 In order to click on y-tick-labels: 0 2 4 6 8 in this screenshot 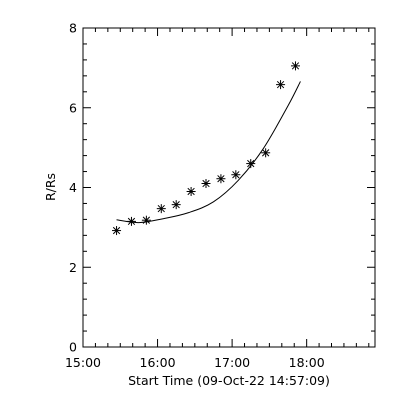, I will do `click(73, 188)`.